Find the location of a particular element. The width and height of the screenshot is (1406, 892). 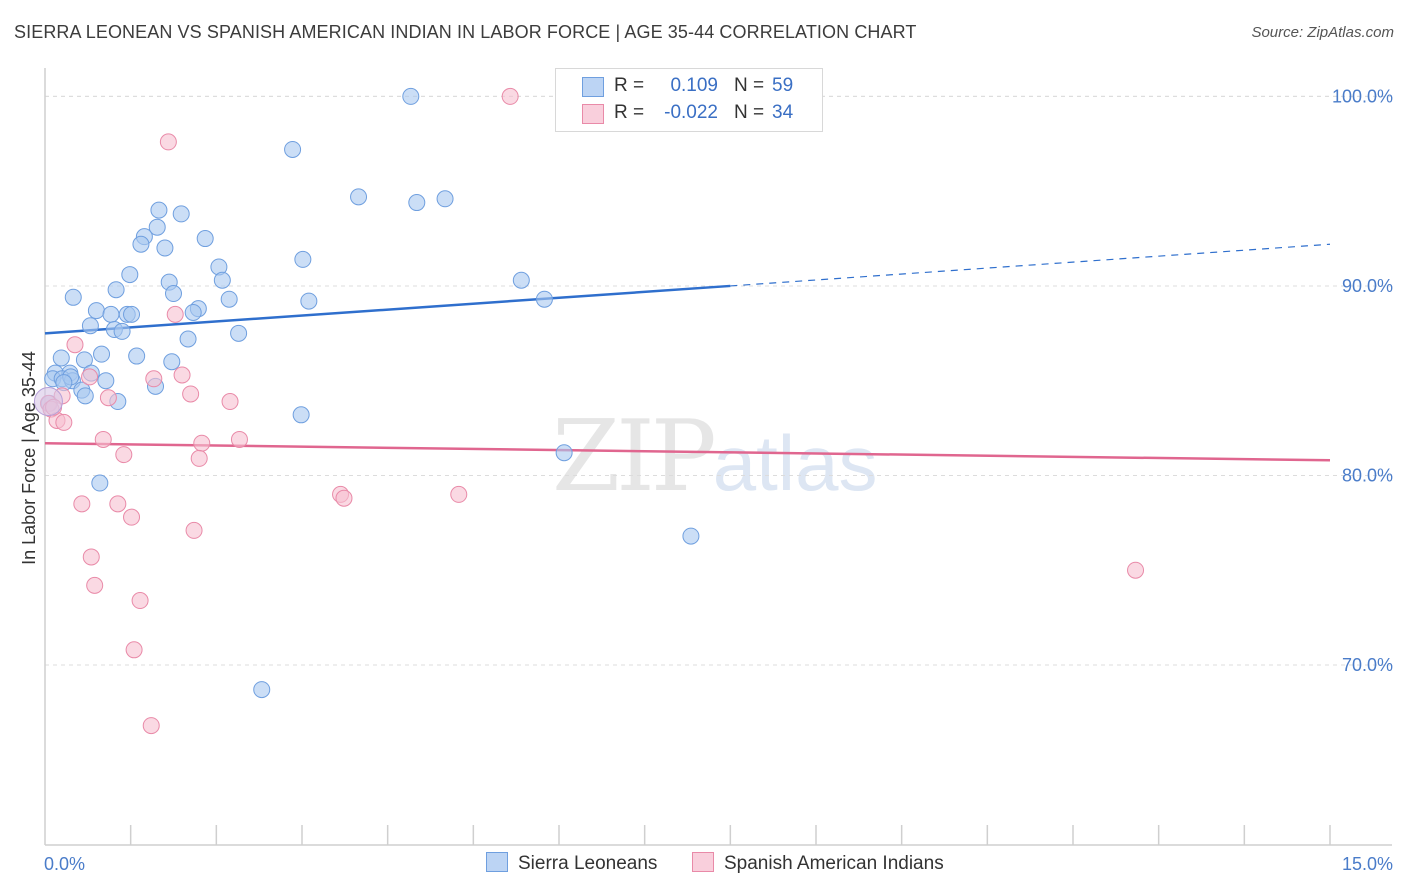

trend-line-sierra-leoneans-extension is located at coordinates (1030, 265).